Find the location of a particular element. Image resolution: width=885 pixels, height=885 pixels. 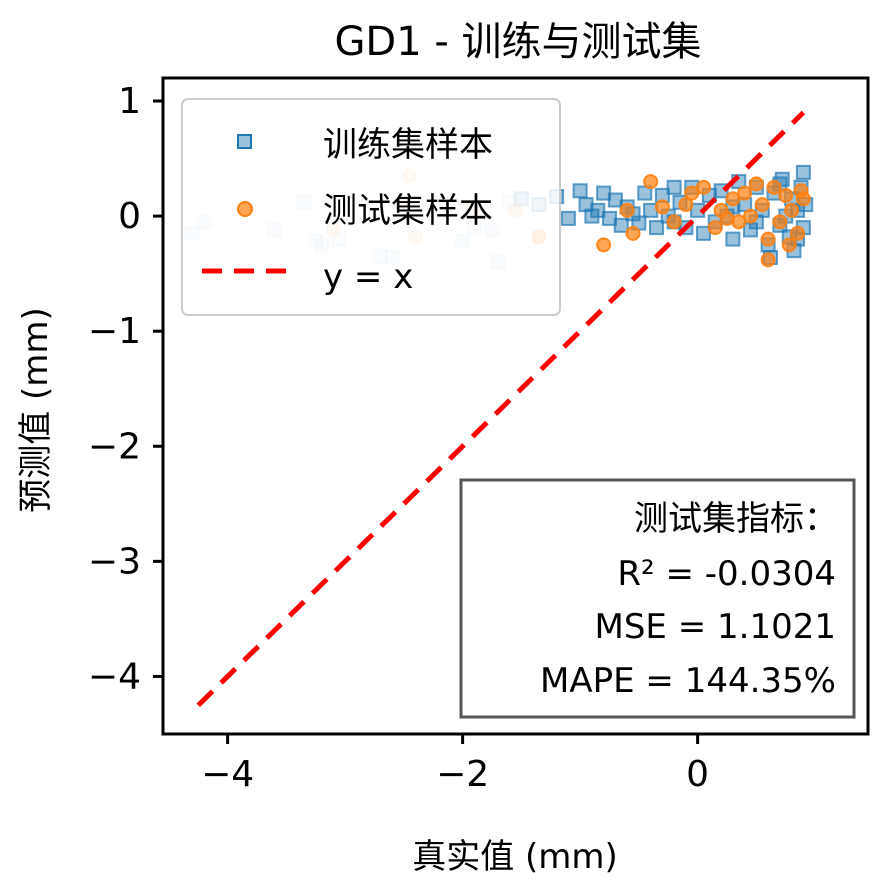

legend-box is located at coordinates (371, 207).